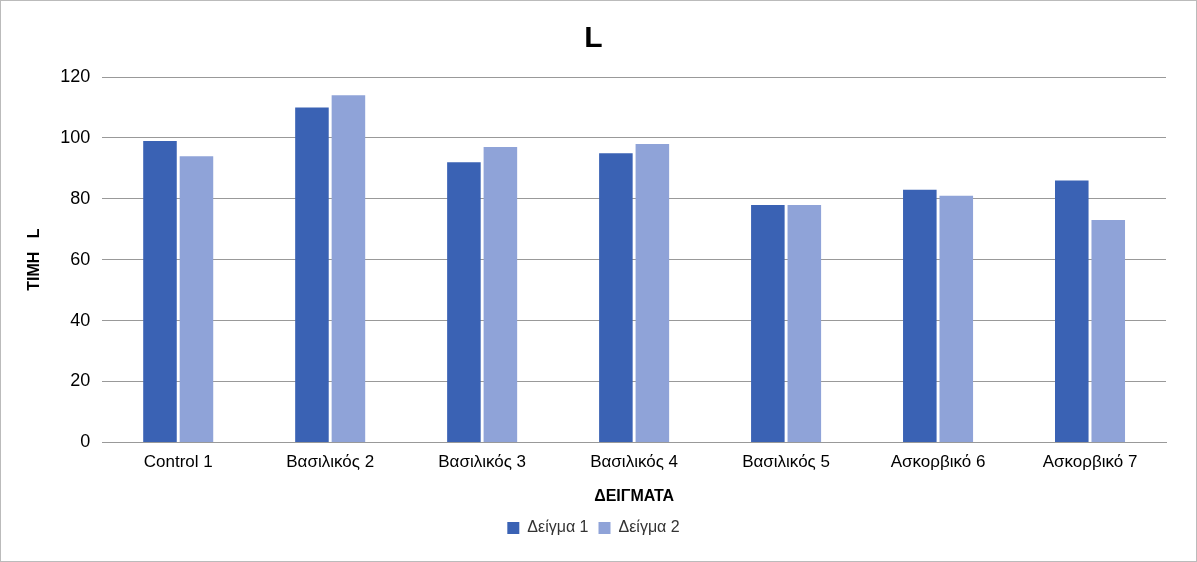  I want to click on y-tick-label: 120, so click(75, 75).